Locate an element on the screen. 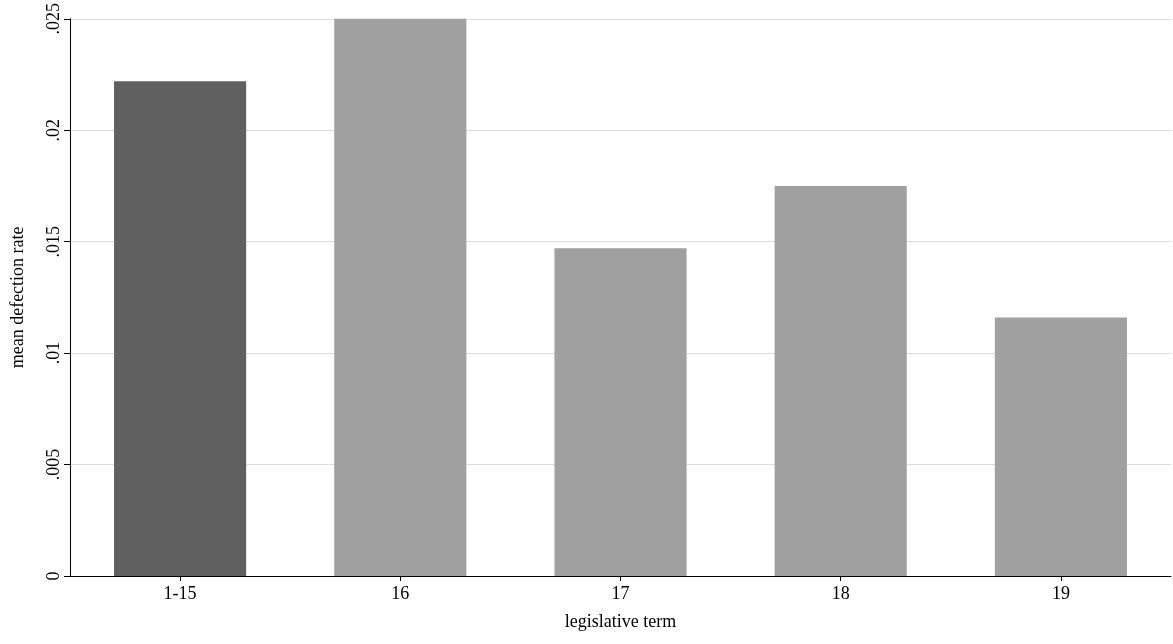  y-tick-label: .015 is located at coordinates (53, 241).